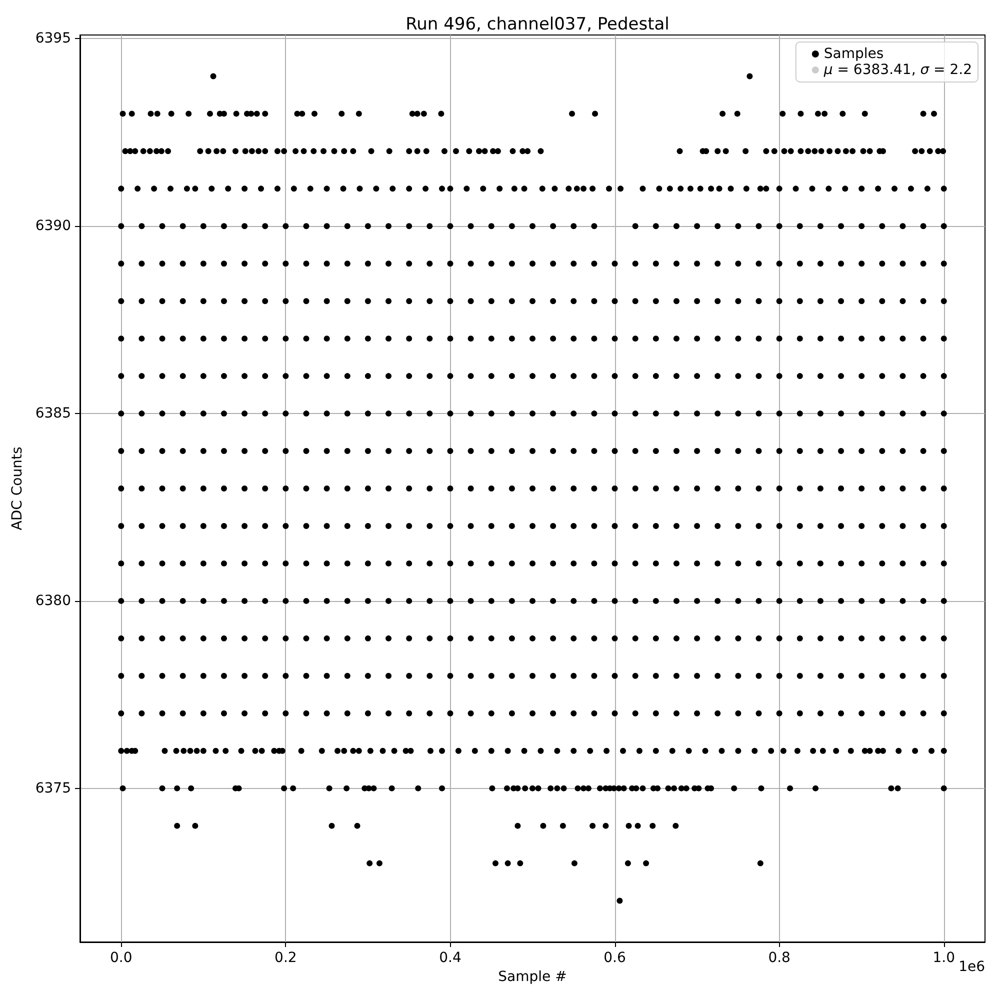 The width and height of the screenshot is (1000, 1000). I want to click on y-axis-title: ADC Counts, so click(17, 488).